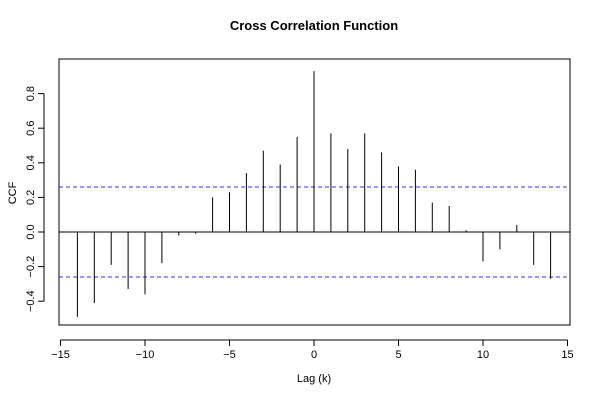 The width and height of the screenshot is (600, 400). I want to click on y-tick-label: 0.8, so click(31, 93).